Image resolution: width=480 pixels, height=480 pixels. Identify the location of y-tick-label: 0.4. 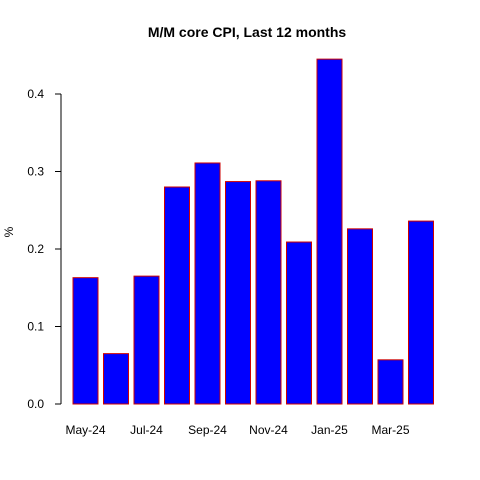
(35, 94).